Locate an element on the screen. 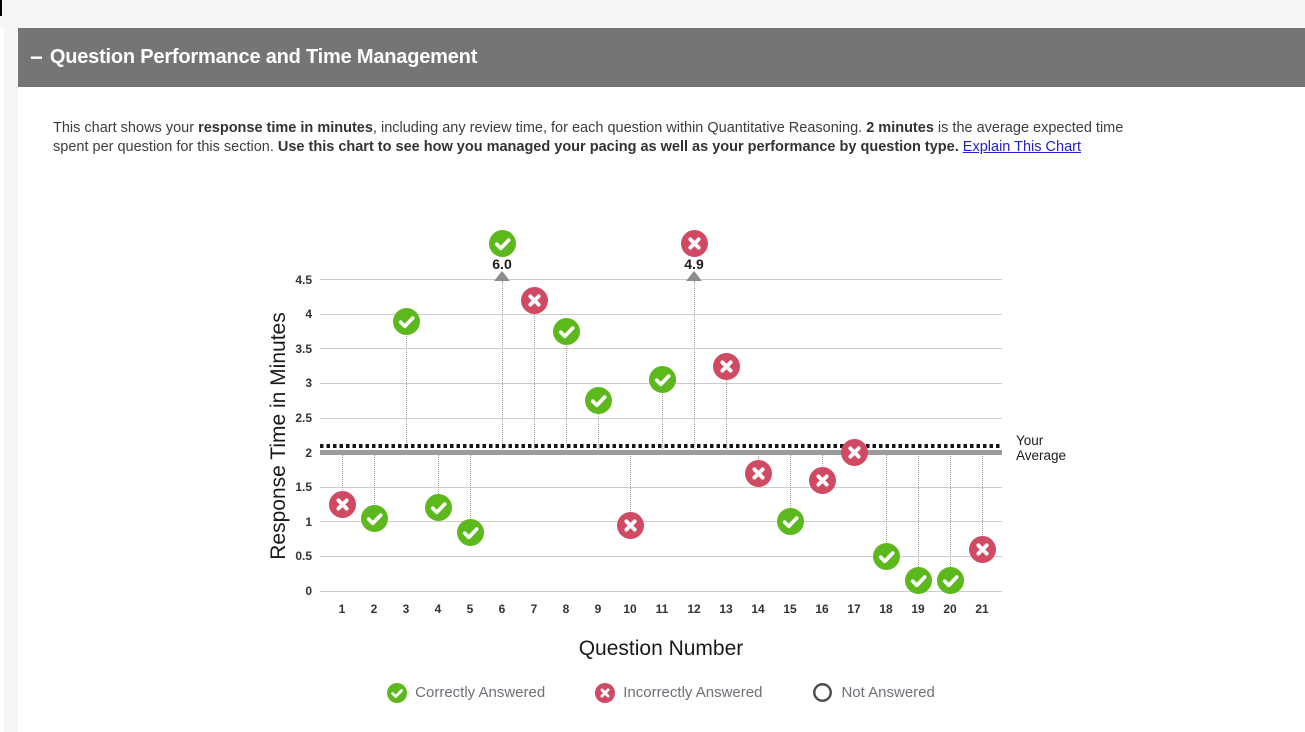 The width and height of the screenshot is (1305, 732). description-bold-response-time: response time in minutes is located at coordinates (285, 128).